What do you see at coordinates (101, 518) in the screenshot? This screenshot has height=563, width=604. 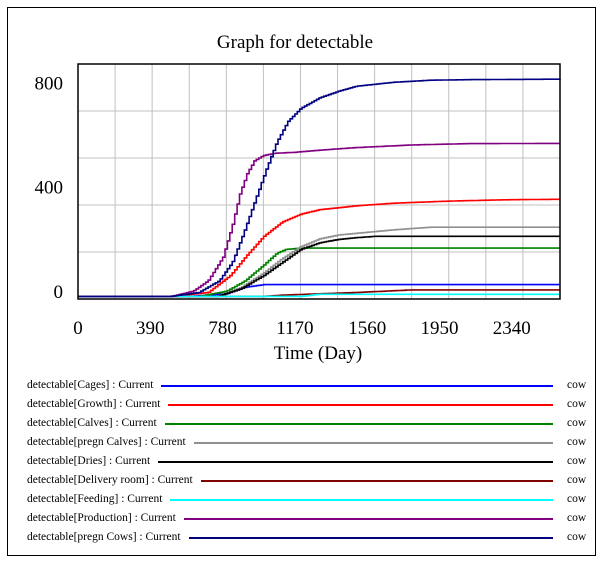 I see `legend-label: detectable[Production] : Current` at bounding box center [101, 518].